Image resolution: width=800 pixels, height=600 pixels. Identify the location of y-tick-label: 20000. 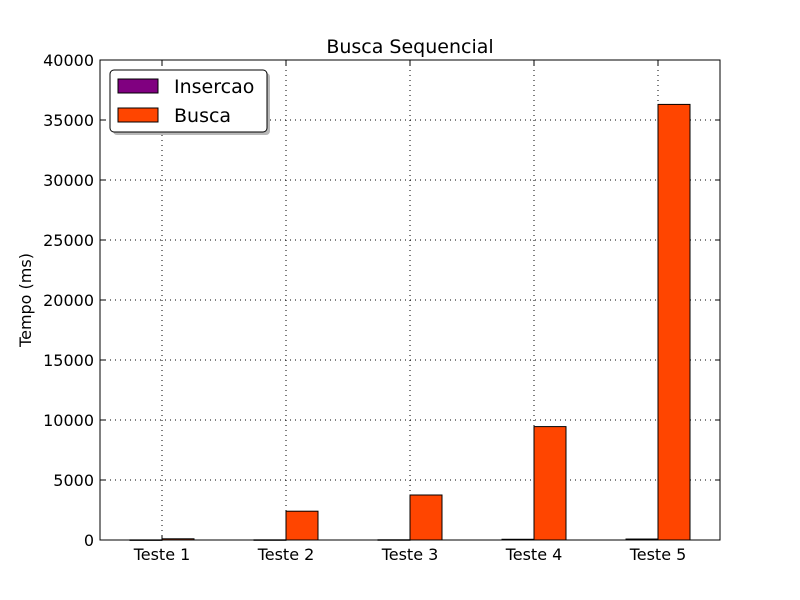
(68, 300).